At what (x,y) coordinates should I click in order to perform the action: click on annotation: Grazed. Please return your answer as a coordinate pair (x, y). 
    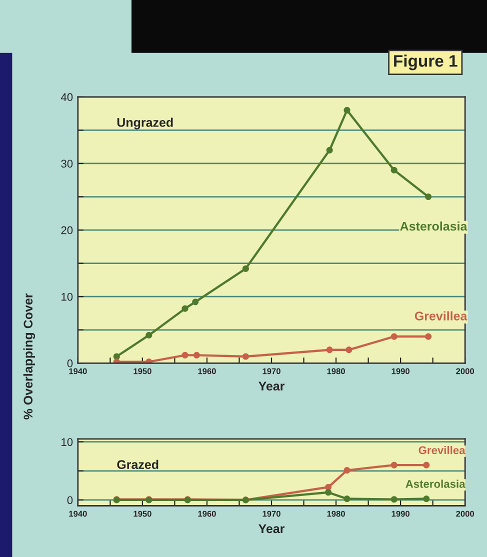
    Looking at the image, I should click on (137, 465).